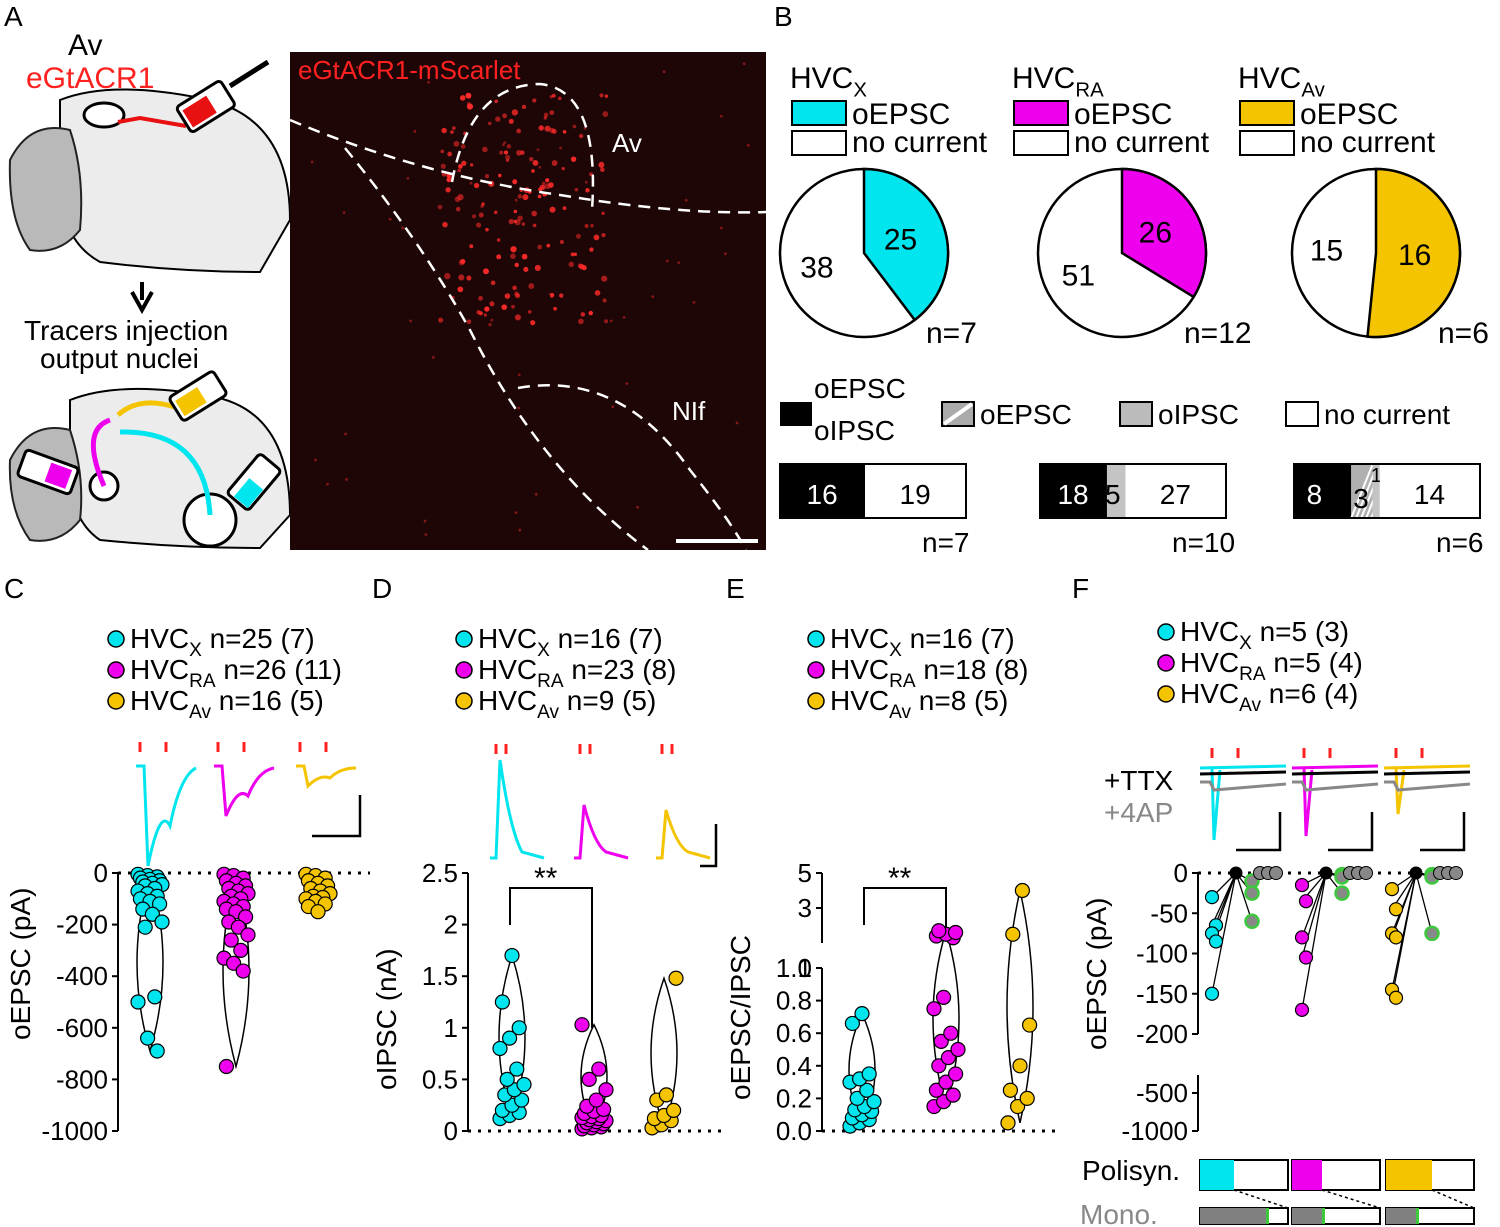  What do you see at coordinates (901, 114) in the screenshot?
I see `legend-label-current: oEPSC` at bounding box center [901, 114].